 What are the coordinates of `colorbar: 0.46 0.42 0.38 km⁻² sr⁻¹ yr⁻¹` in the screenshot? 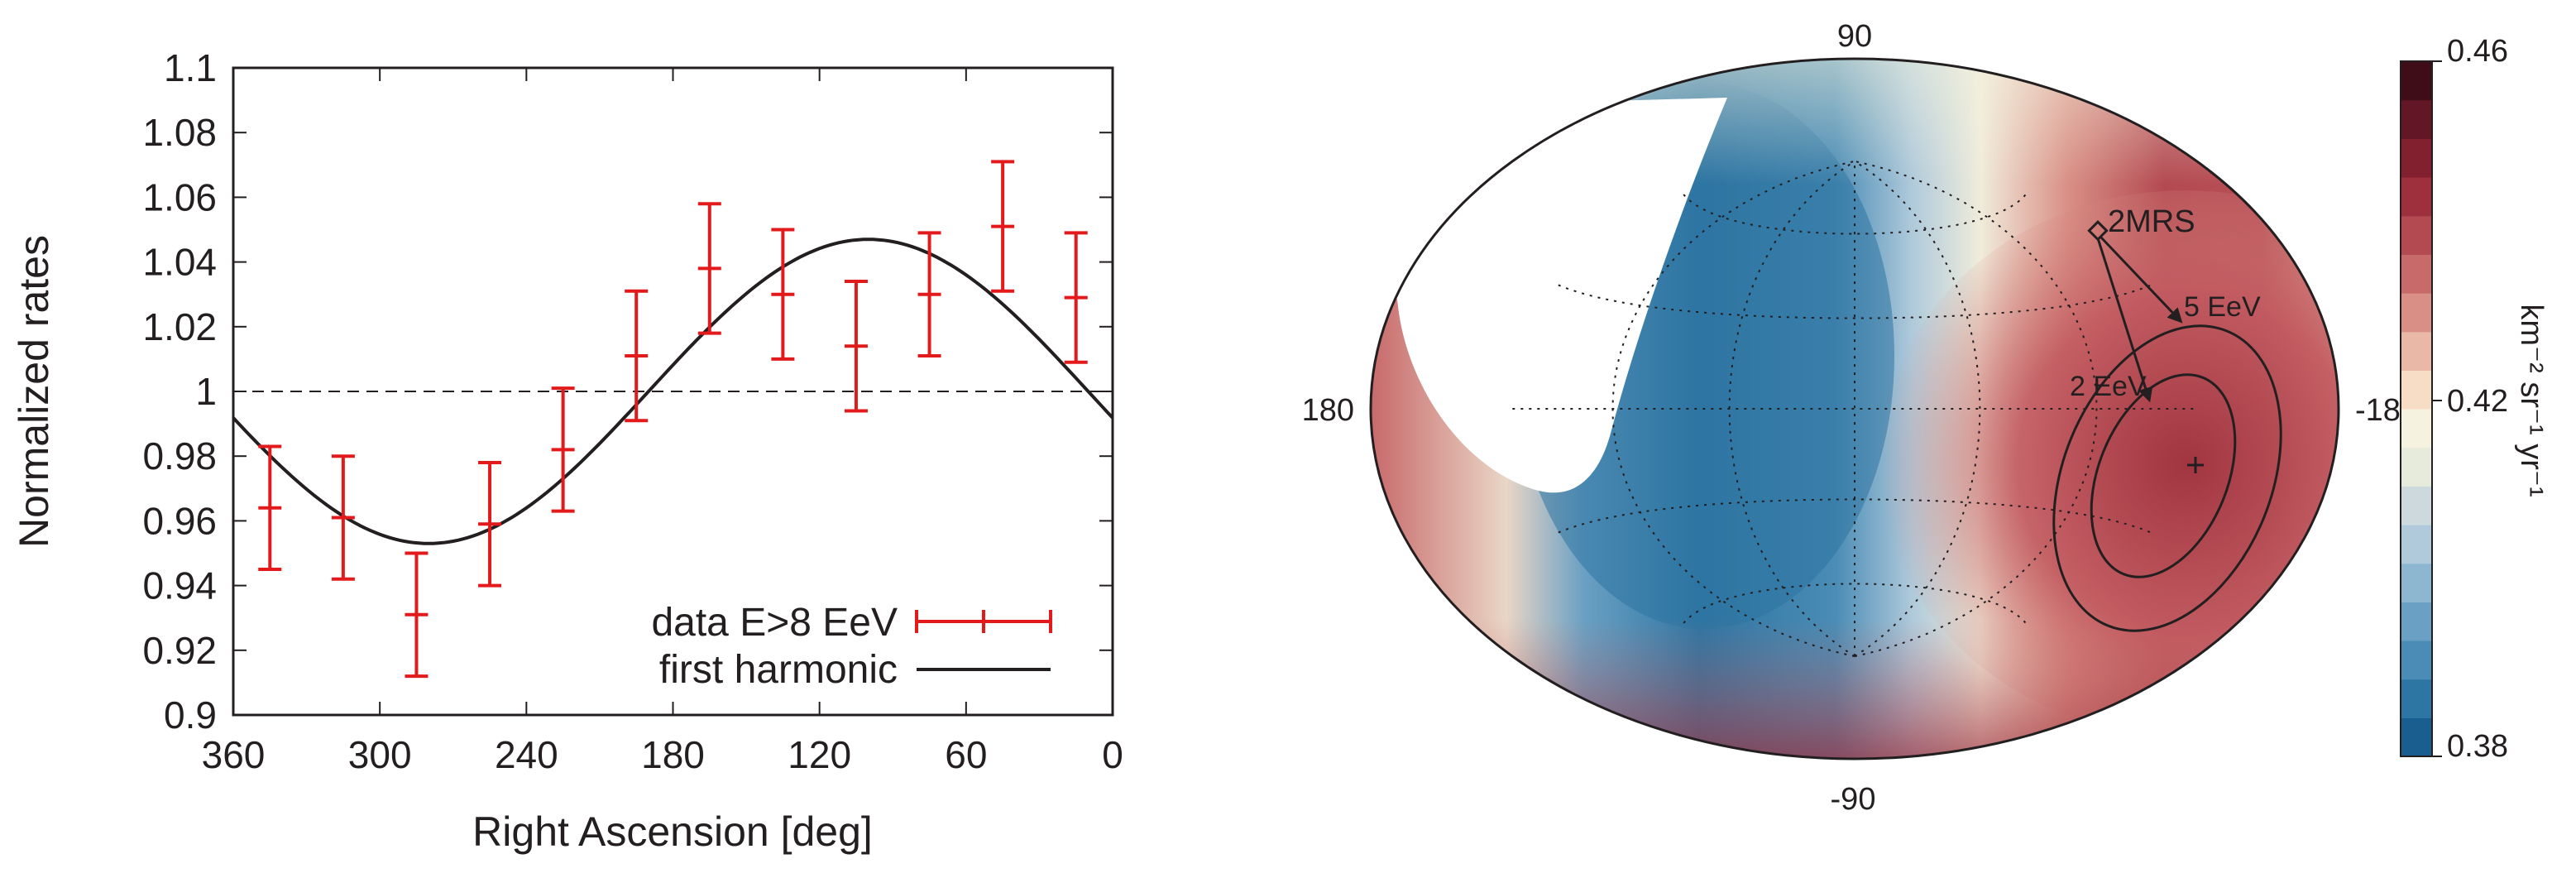 It's located at (2474, 399).